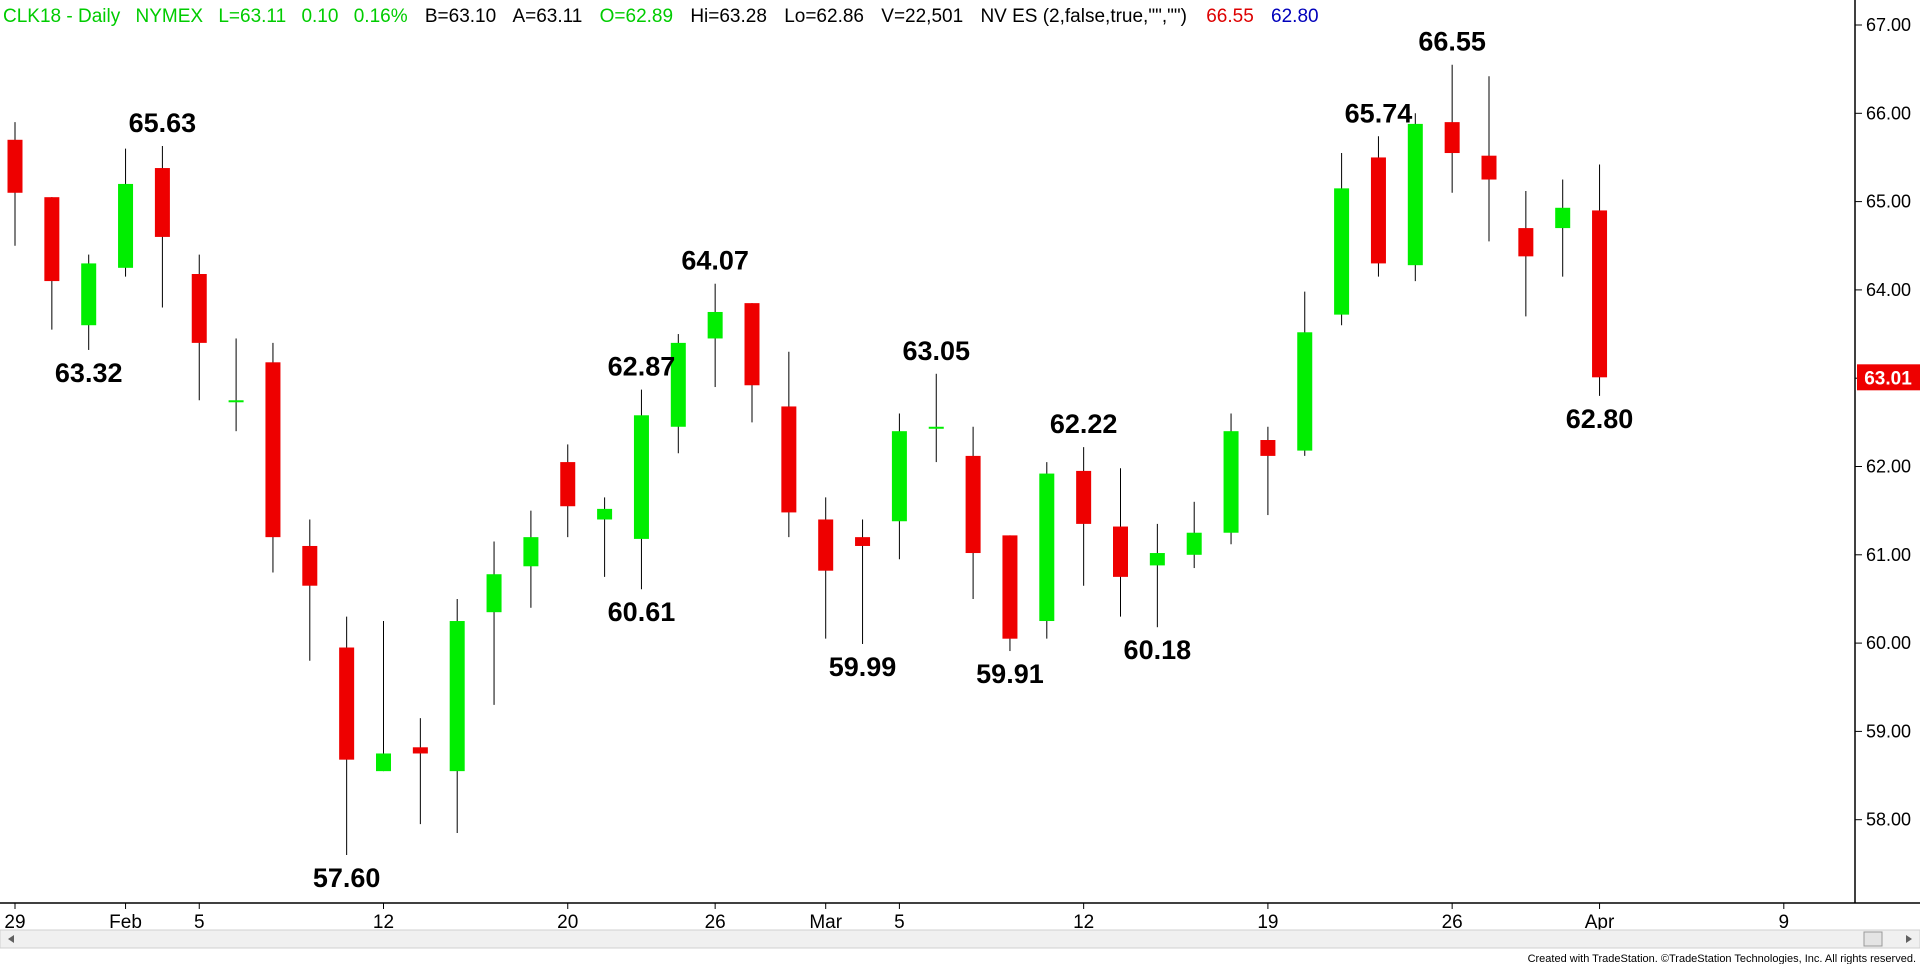 The image size is (1920, 964). Describe the element at coordinates (1888, 25) in the screenshot. I see `price-tick-label: 67.00` at that location.